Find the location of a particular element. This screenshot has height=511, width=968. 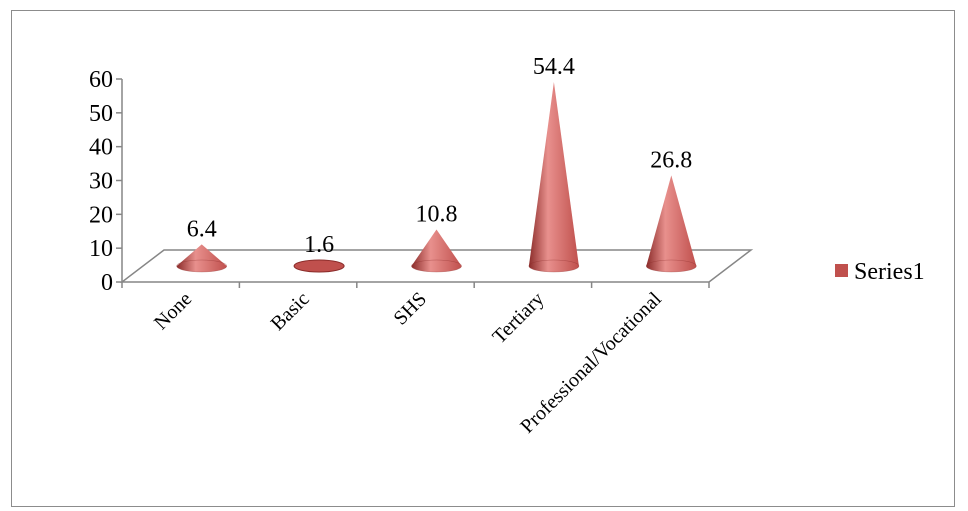

y-tick-label: 50 is located at coordinates (101, 114).